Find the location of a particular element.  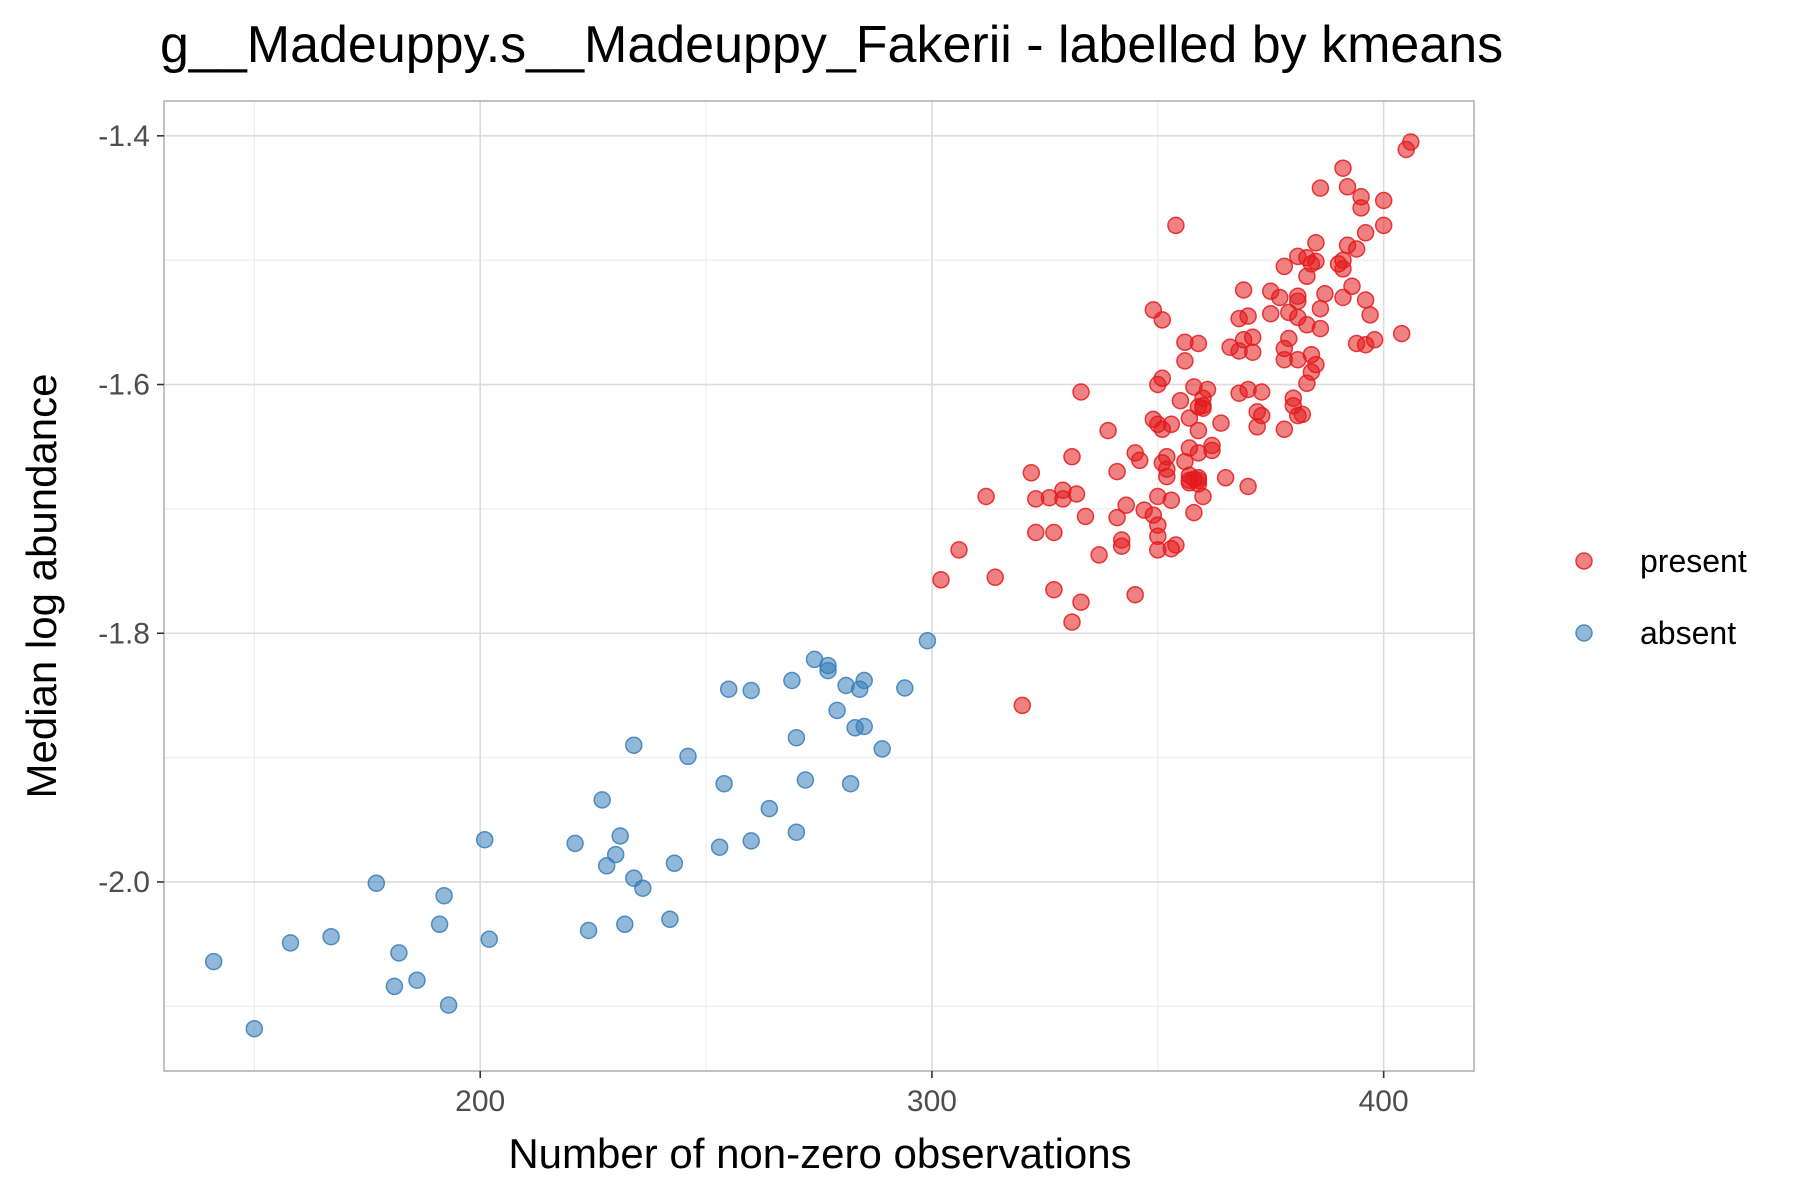

y-axis-title: Median log abundance is located at coordinates (41, 585).